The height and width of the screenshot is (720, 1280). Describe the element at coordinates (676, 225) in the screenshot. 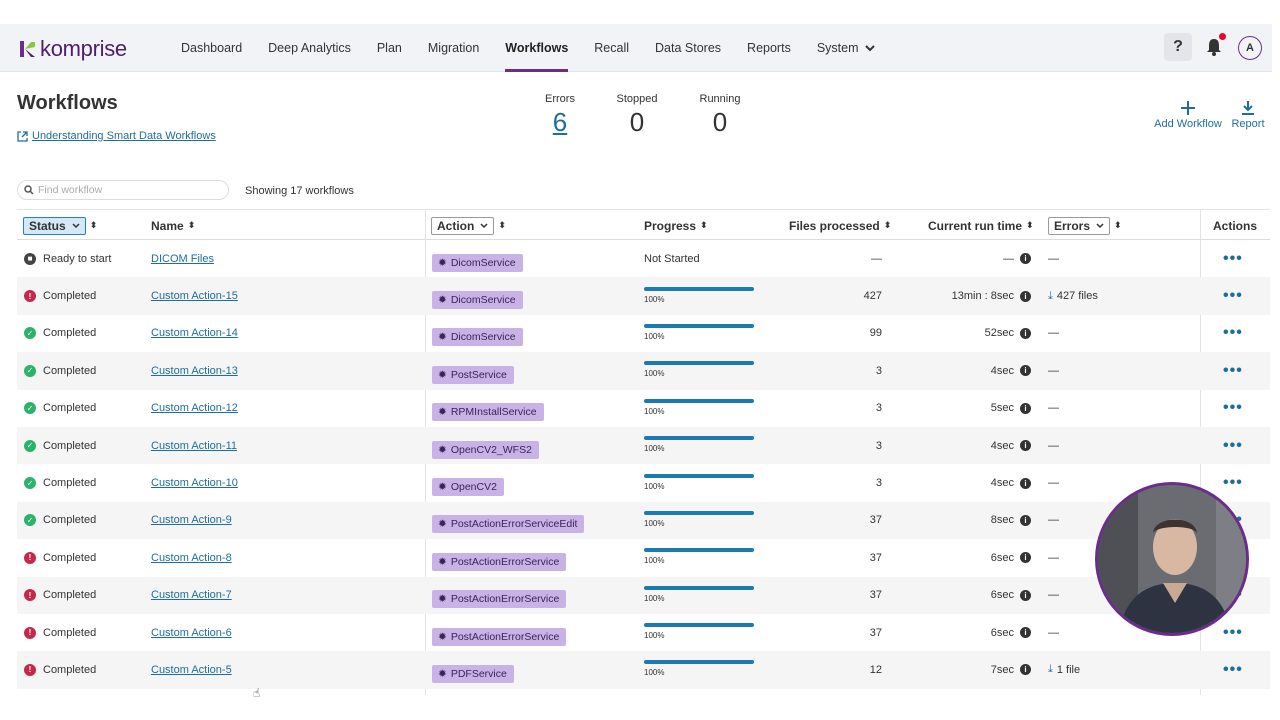

I see `progress-column-header: Progress ⬍` at that location.